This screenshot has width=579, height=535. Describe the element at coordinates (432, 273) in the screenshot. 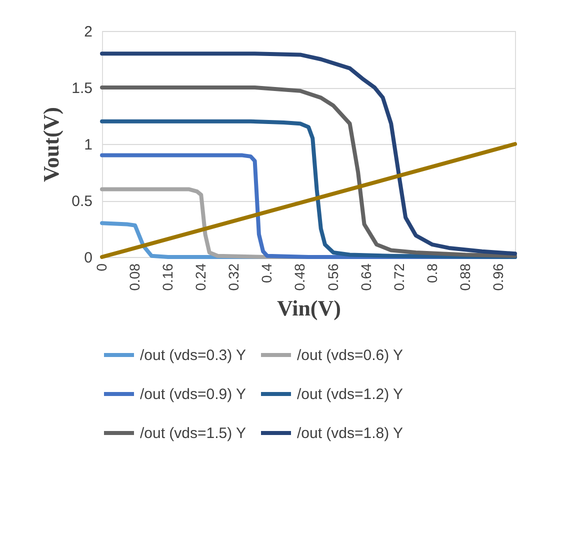

I see `x-tick-label: 0.8` at that location.